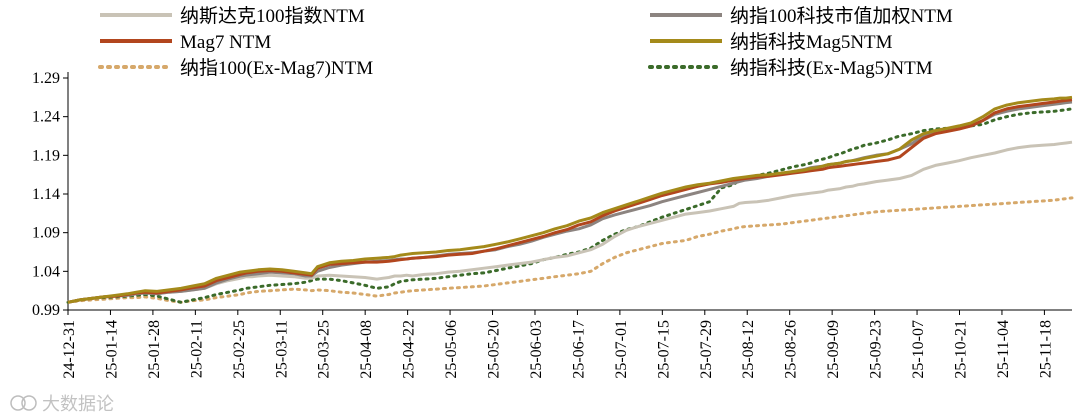 This screenshot has height=418, width=1080. Describe the element at coordinates (918, 349) in the screenshot. I see `x-tick-label: 25-10-07` at that location.